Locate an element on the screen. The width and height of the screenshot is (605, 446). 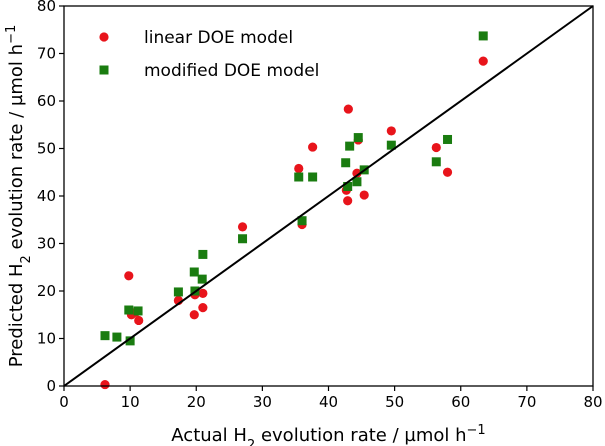
x-tick-label: 20 is located at coordinates (196, 402).